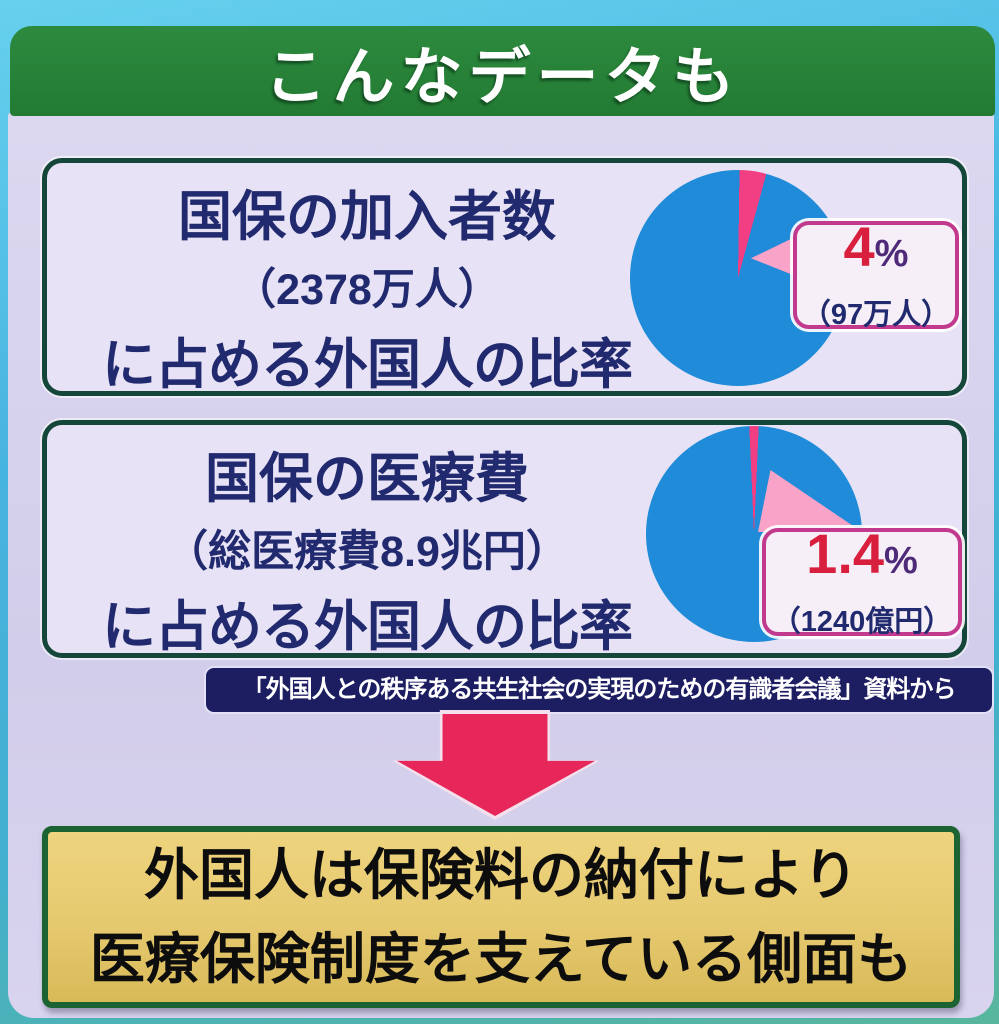 This screenshot has width=999, height=1024. I want to click on panel-enrollees-line2: （2378万人）, so click(367, 290).